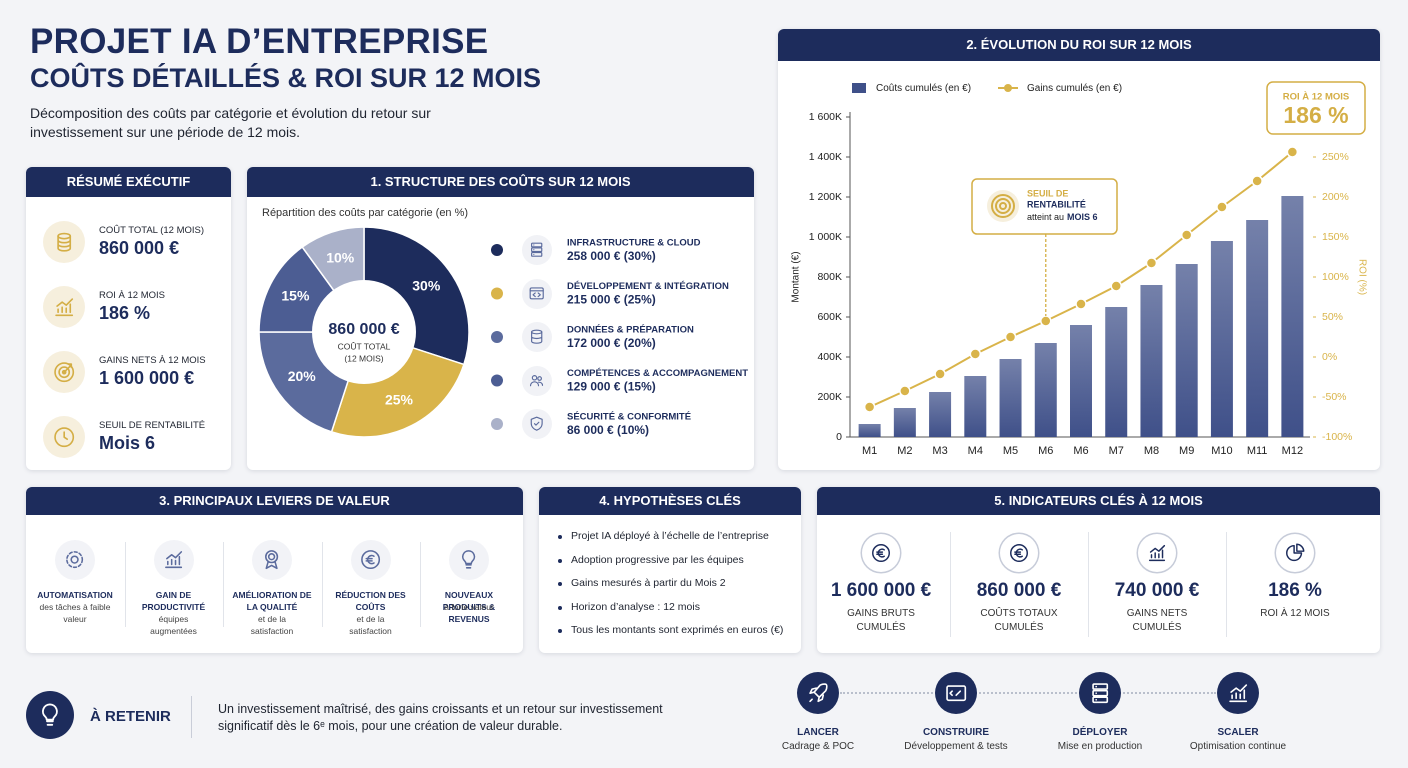 The width and height of the screenshot is (1408, 768). Describe the element at coordinates (152, 230) in the screenshot. I see `kpi-label: COÛT TOTAL (12 MOIS)` at that location.